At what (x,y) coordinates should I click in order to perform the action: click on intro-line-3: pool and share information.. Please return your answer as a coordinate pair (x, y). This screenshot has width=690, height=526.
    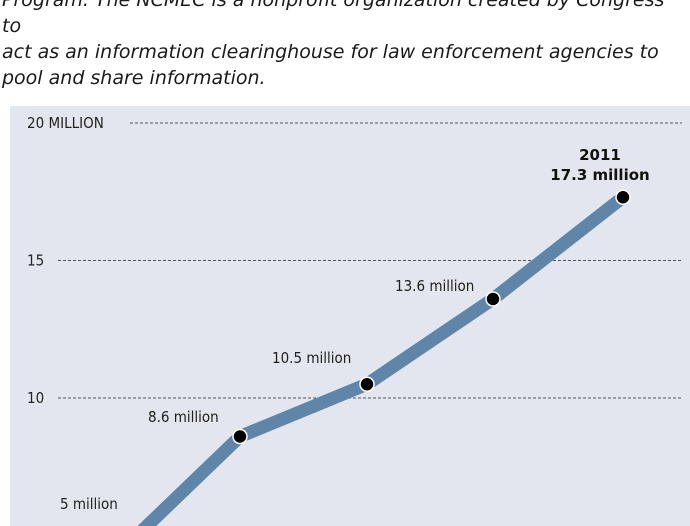
    Looking at the image, I should click on (134, 78).